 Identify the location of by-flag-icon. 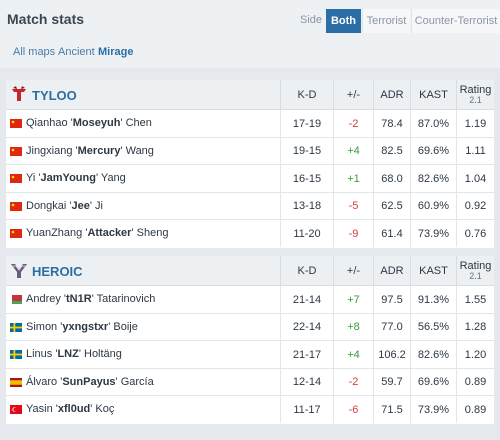
(16, 299).